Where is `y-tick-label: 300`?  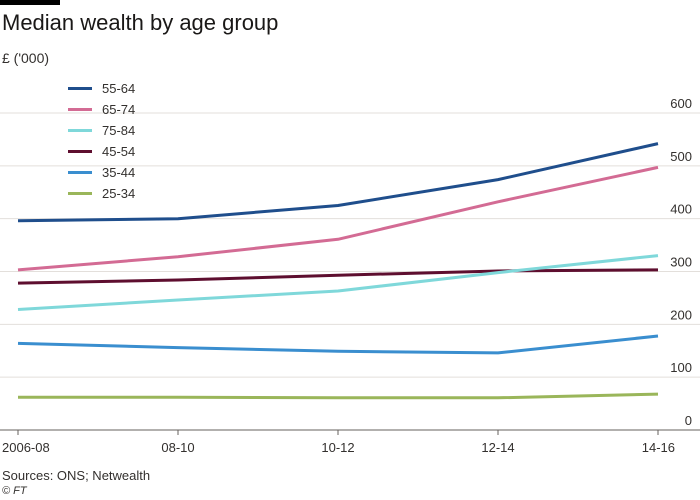 y-tick-label: 300 is located at coordinates (681, 262).